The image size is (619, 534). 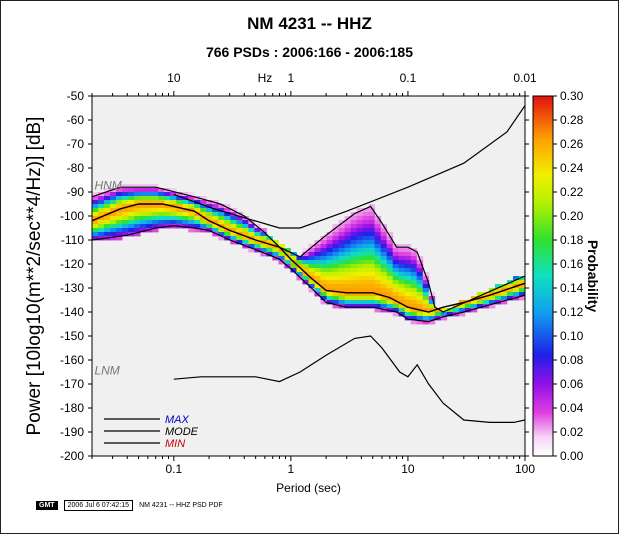 What do you see at coordinates (525, 469) in the screenshot?
I see `x-tick-label: 100` at bounding box center [525, 469].